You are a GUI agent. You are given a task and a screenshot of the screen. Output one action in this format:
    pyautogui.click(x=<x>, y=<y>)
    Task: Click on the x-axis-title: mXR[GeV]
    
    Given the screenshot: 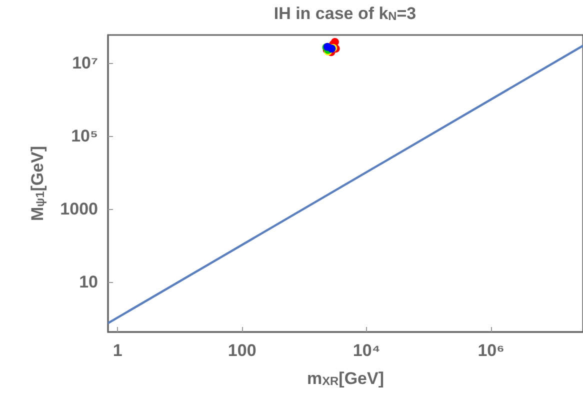 What is the action you would take?
    pyautogui.click(x=345, y=378)
    